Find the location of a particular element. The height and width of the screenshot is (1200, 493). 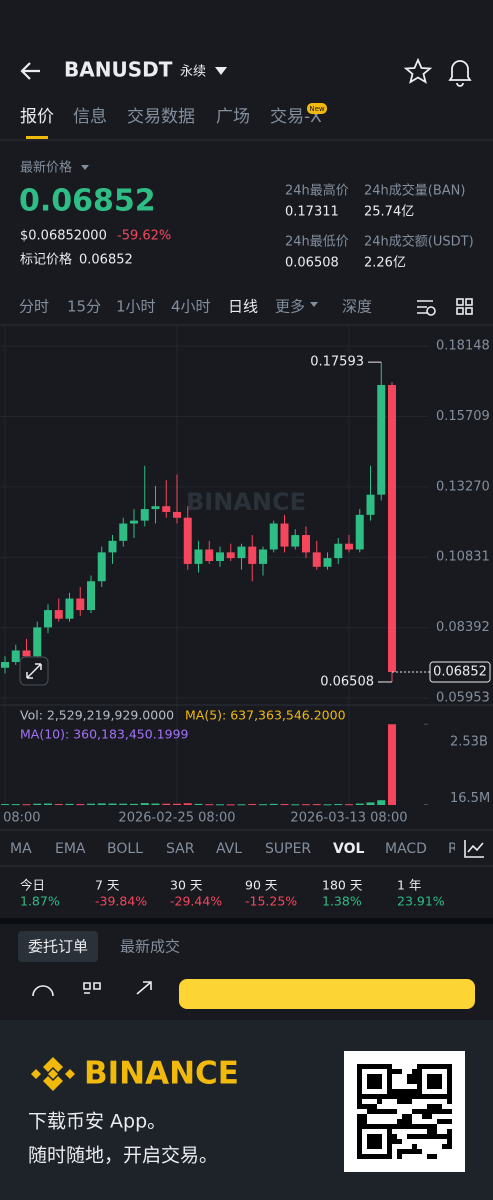

tab: 报价 is located at coordinates (37, 117).